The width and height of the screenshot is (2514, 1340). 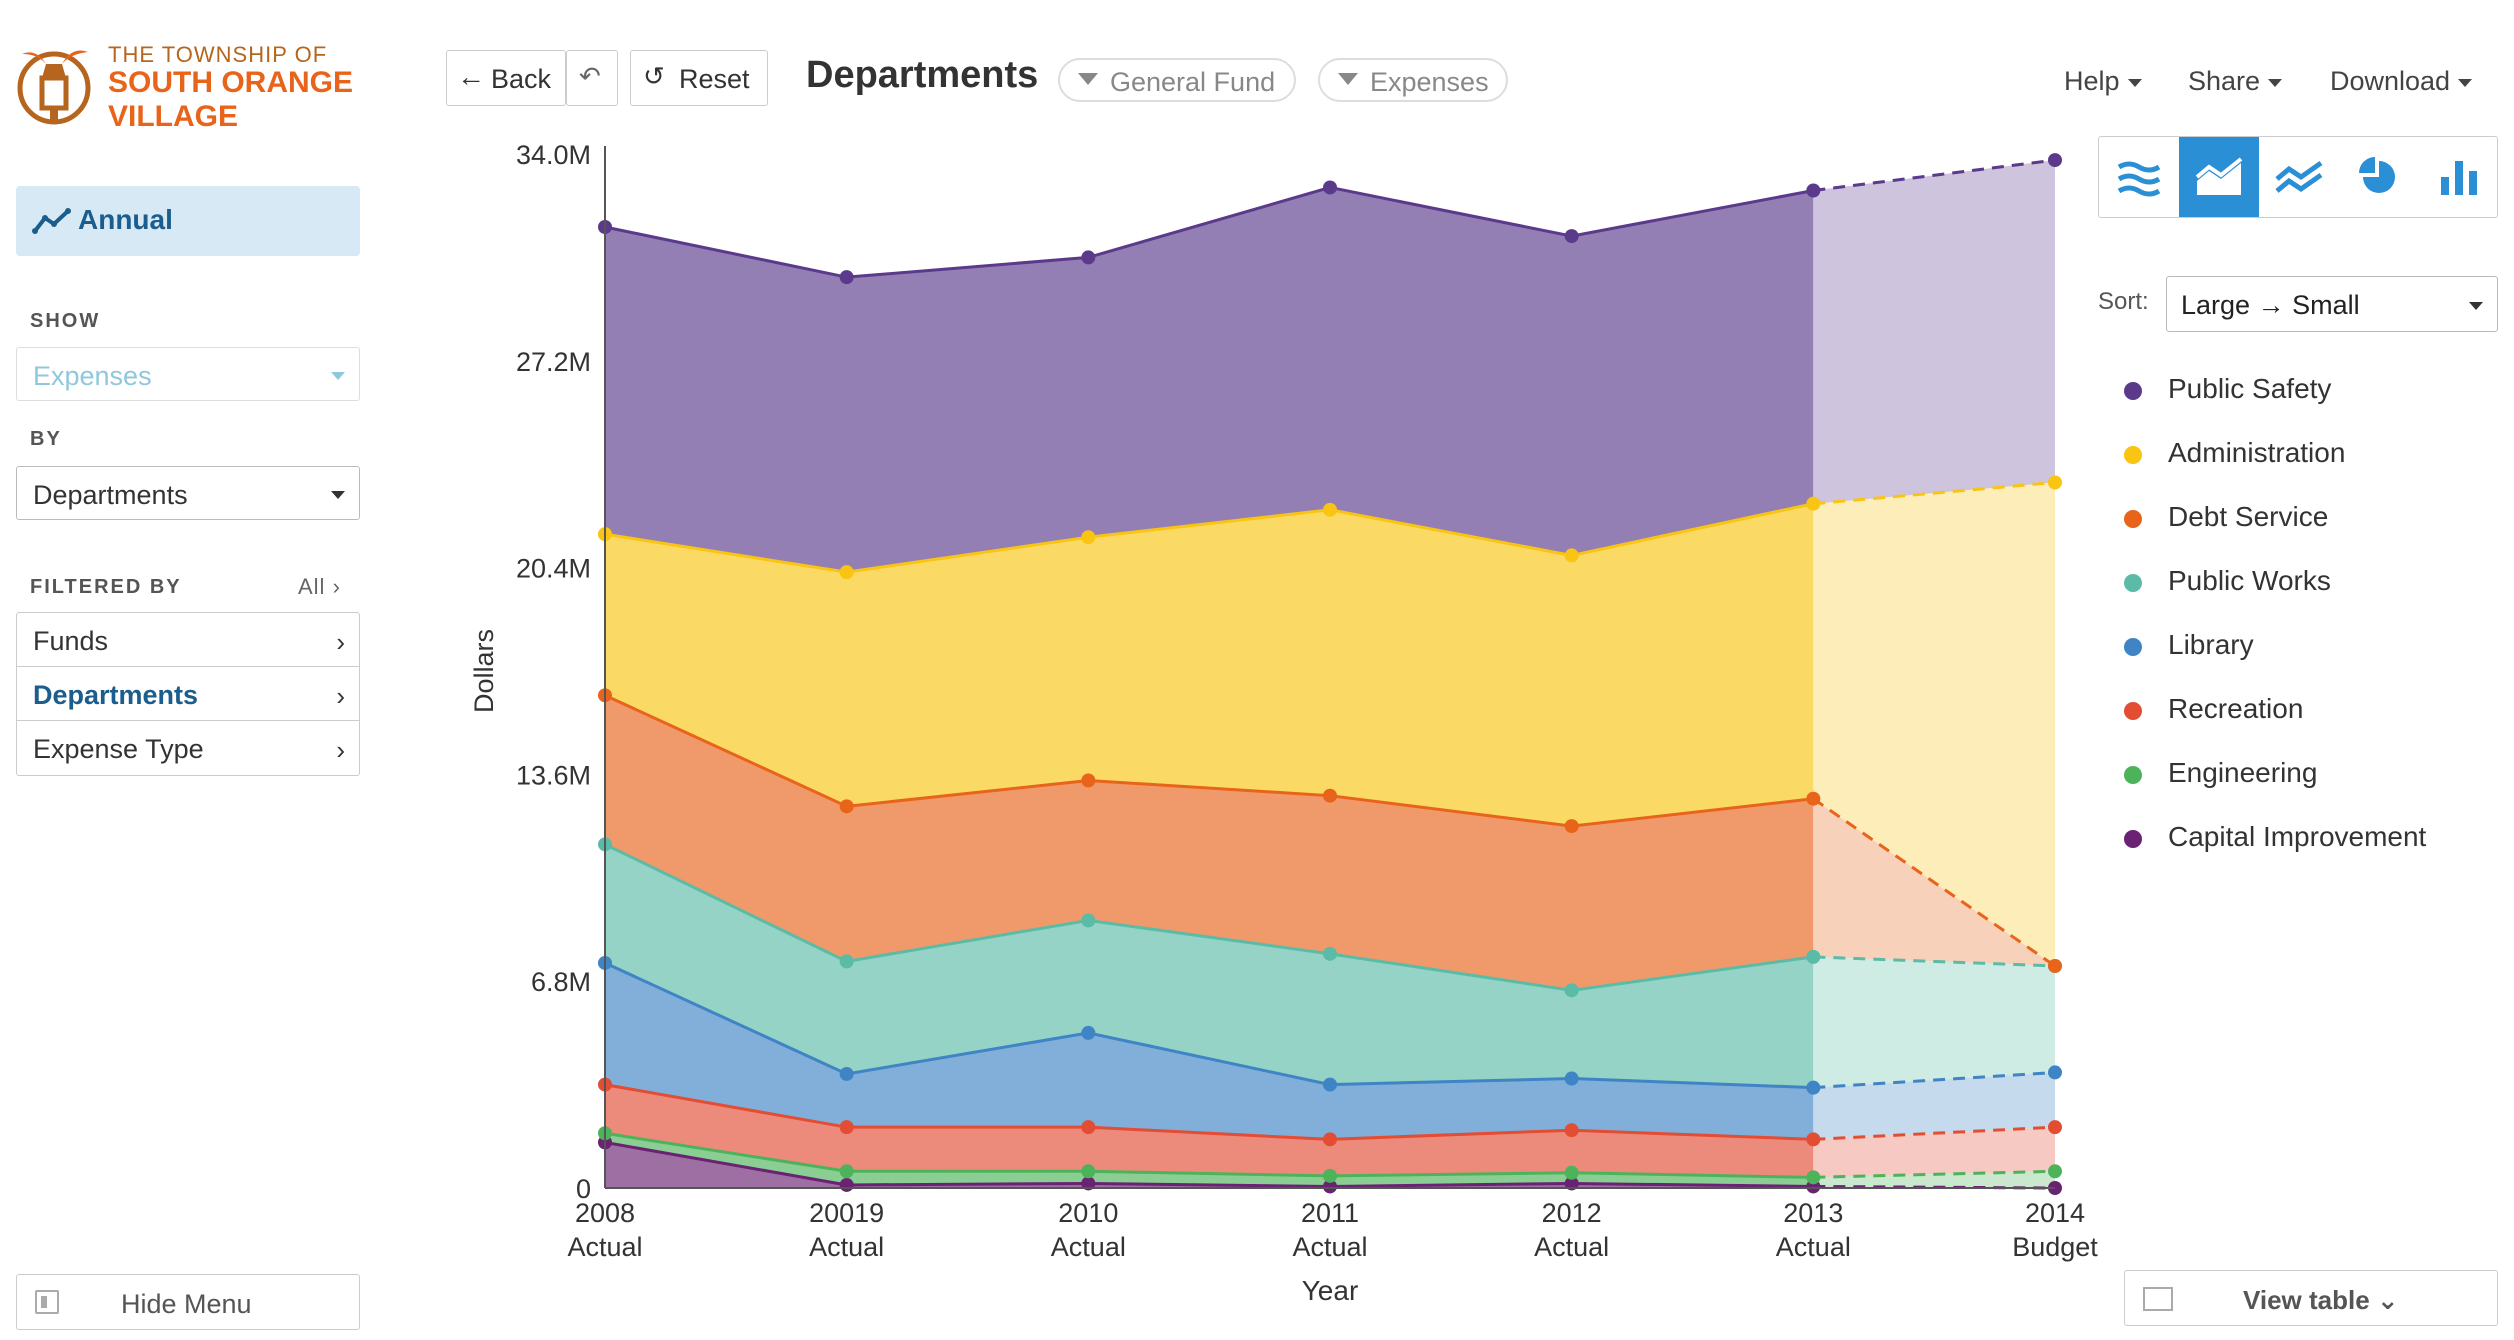 I want to click on legend-label: Capital Improvement, so click(x=2297, y=836).